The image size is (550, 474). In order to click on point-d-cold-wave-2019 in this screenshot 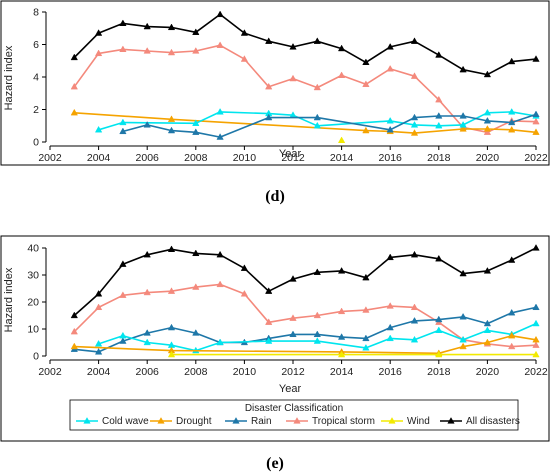, I will do `click(463, 124)`.